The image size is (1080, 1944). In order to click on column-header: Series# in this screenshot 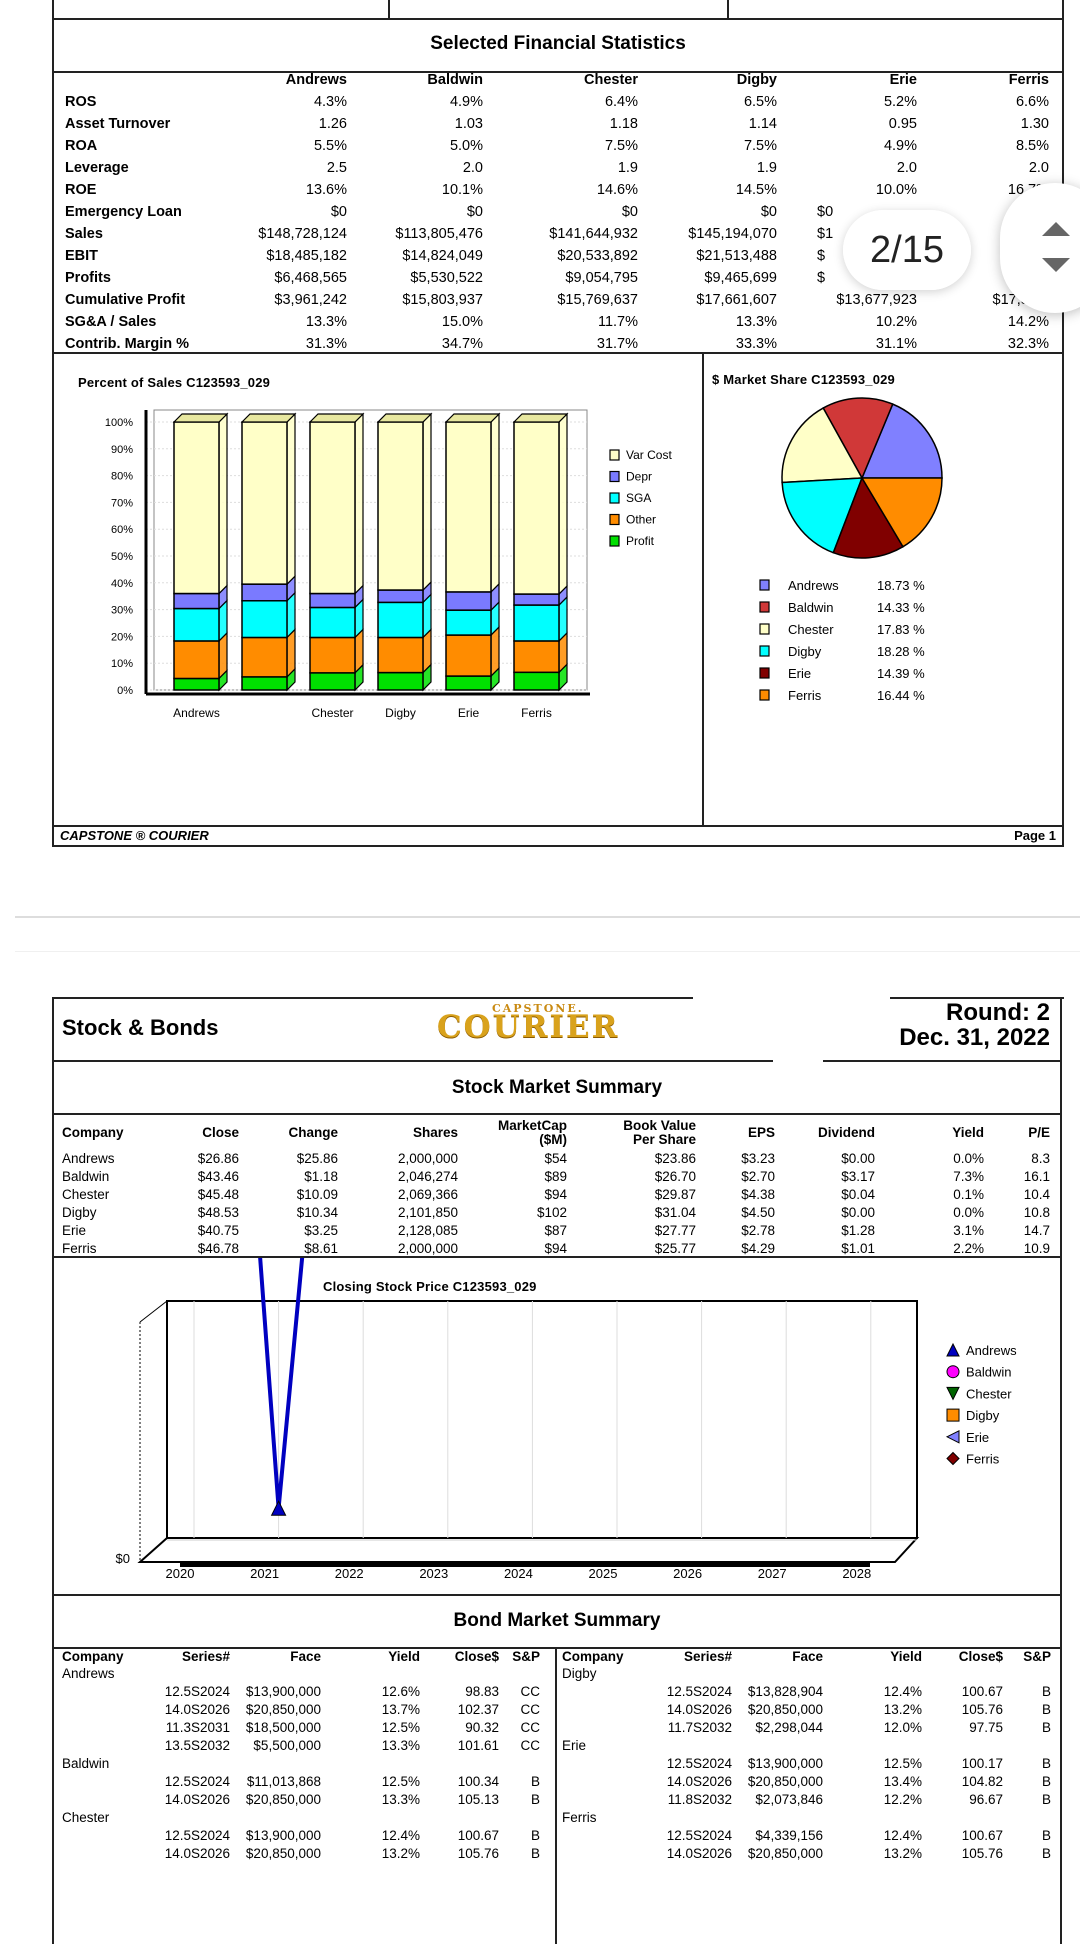, I will do `click(707, 1656)`.